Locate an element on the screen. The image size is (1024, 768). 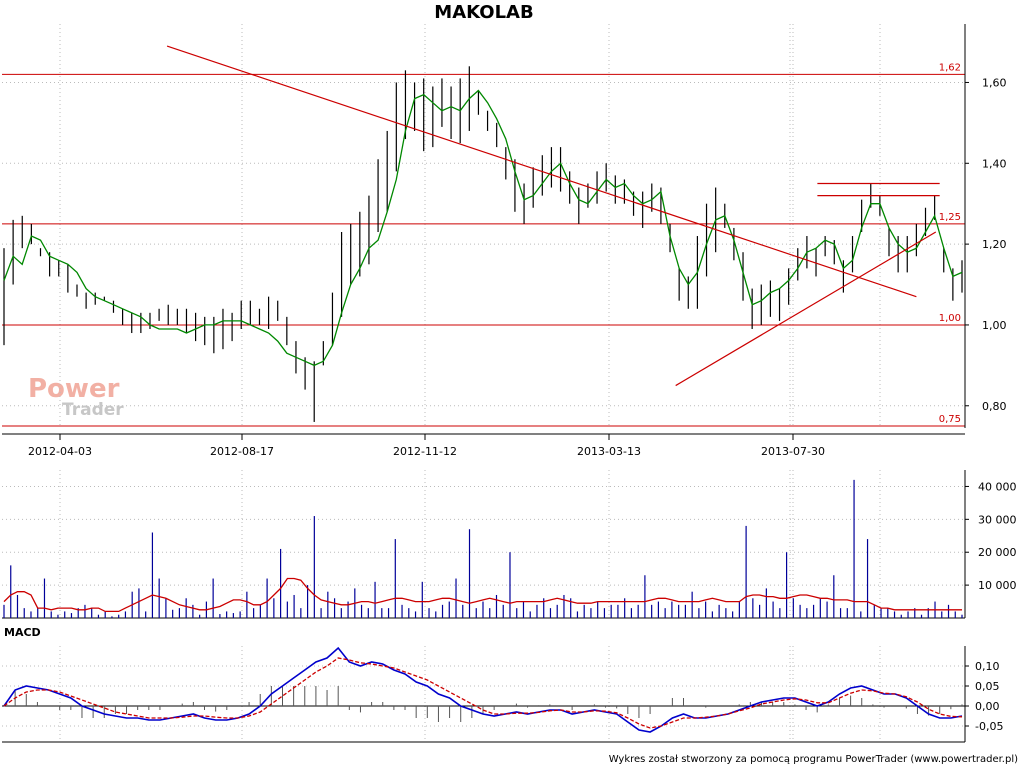
volume-y-tick-label: 10 000 is located at coordinates (997, 585).